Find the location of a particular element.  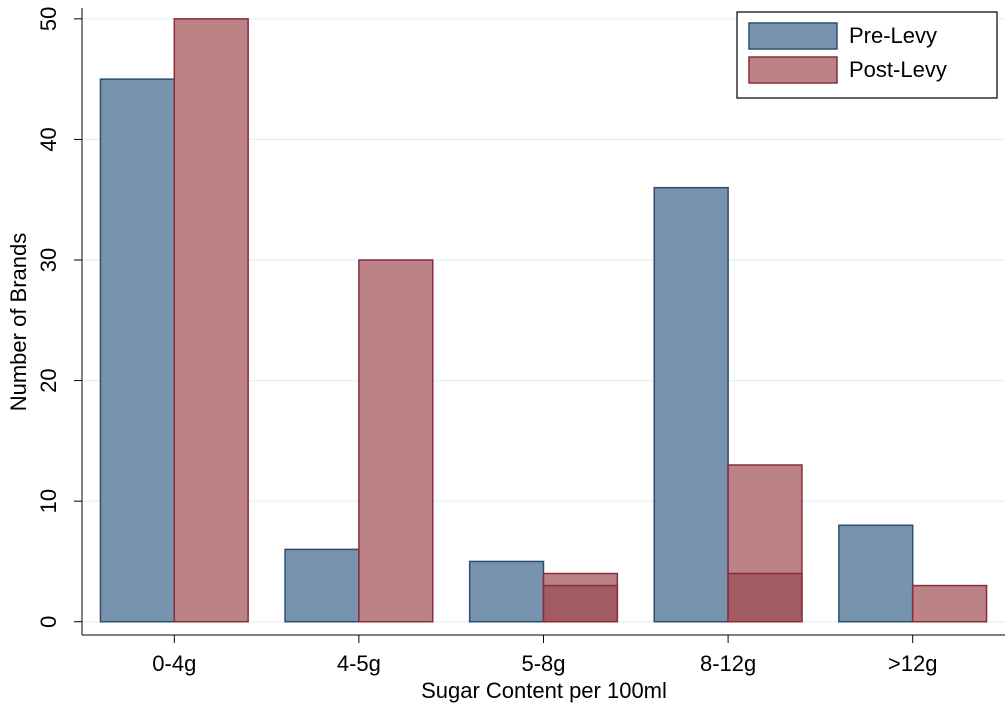

x-tick-label: >12g is located at coordinates (913, 663).